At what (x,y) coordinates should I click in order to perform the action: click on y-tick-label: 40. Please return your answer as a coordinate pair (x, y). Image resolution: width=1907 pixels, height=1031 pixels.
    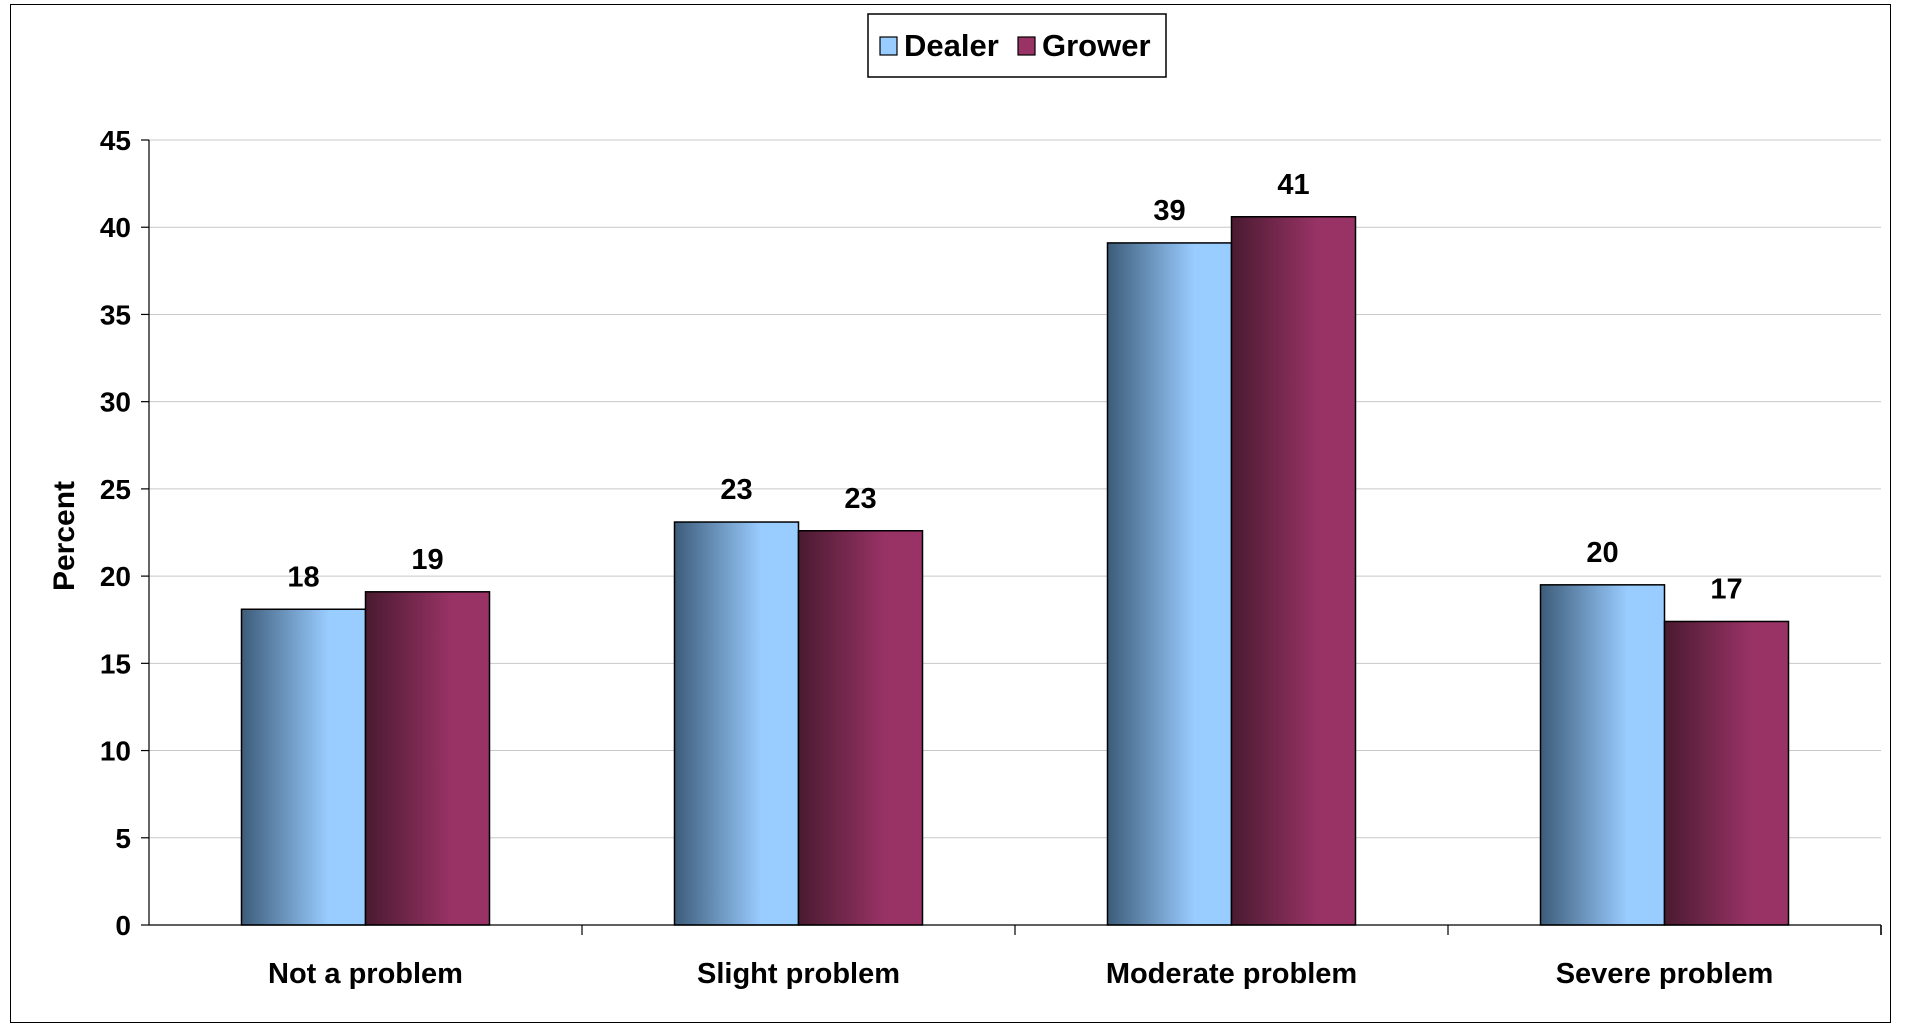
    Looking at the image, I should click on (115, 227).